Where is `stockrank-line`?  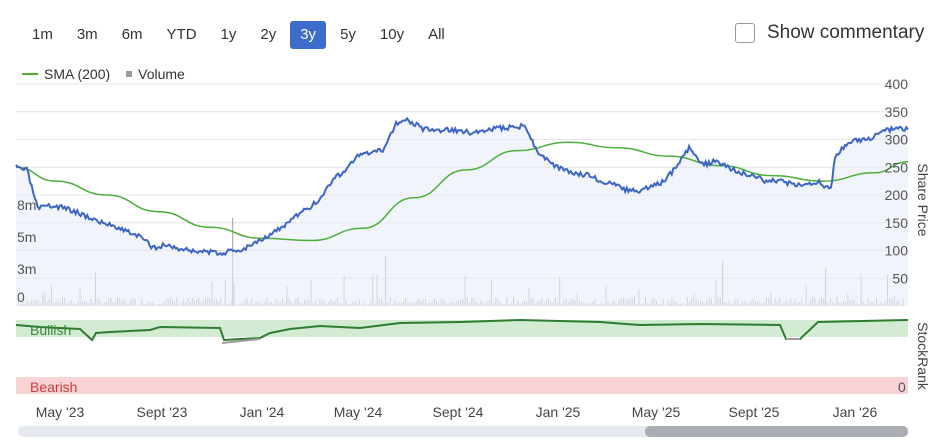 stockrank-line is located at coordinates (462, 330).